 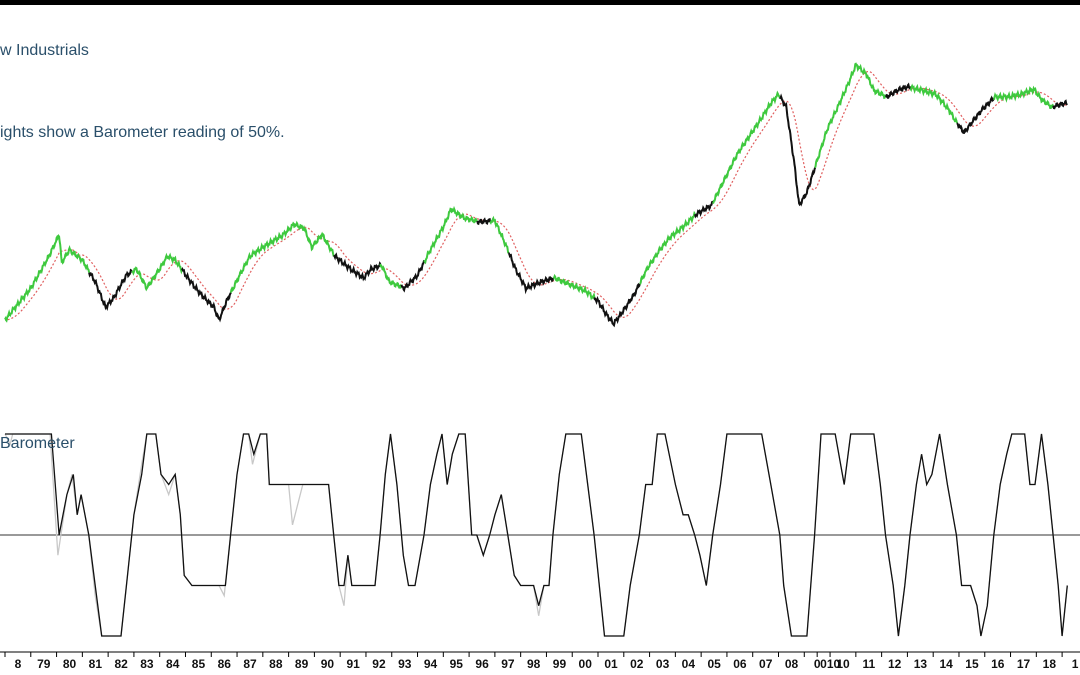 What do you see at coordinates (817, 664) in the screenshot?
I see `x-tick-label: 0` at bounding box center [817, 664].